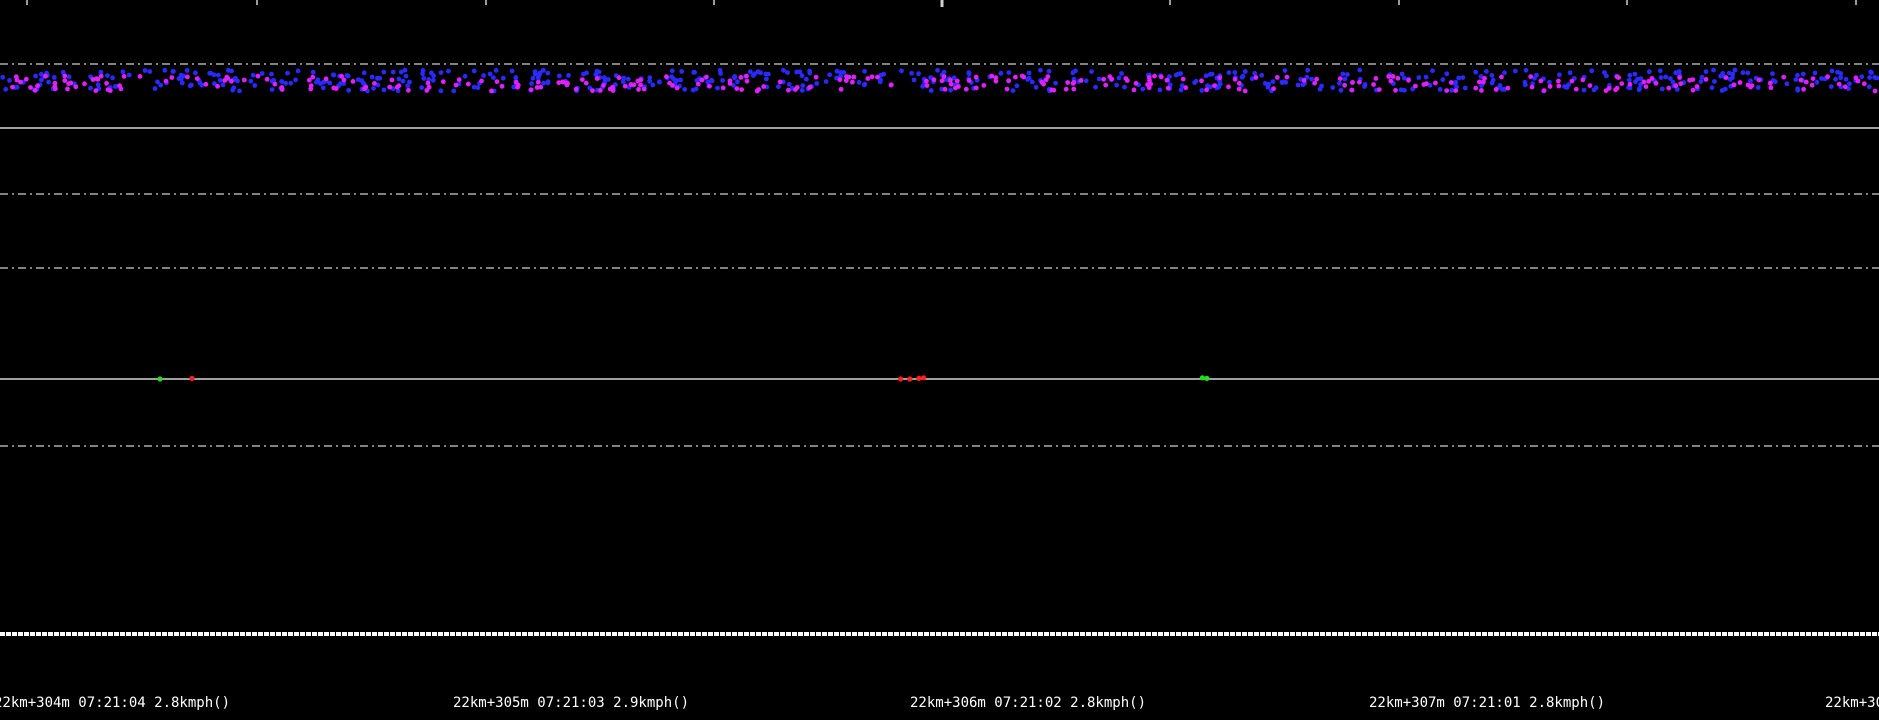 The height and width of the screenshot is (720, 1879). What do you see at coordinates (1207, 378) in the screenshot?
I see `green-point` at bounding box center [1207, 378].